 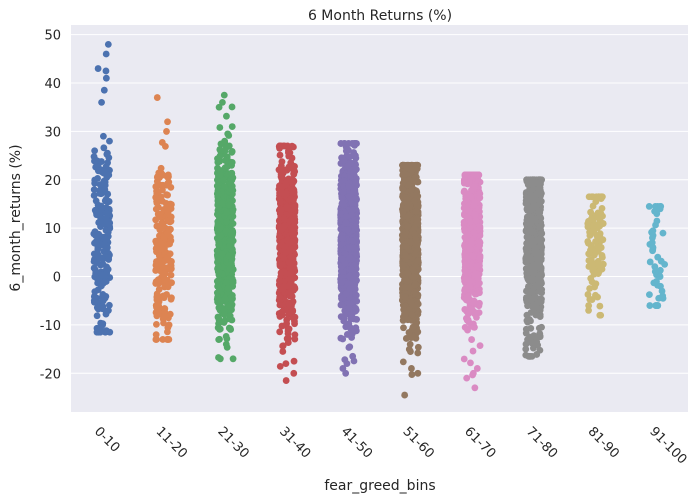 What do you see at coordinates (16, 217) in the screenshot?
I see `y-axis-label: 6_month_returns (%)` at bounding box center [16, 217].